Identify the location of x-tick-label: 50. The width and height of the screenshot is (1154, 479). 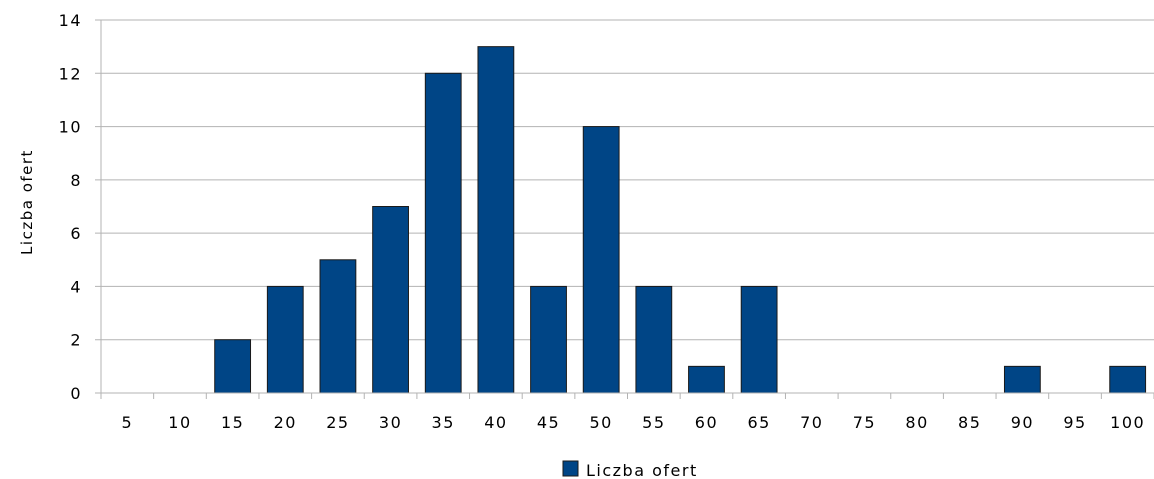
(600, 422).